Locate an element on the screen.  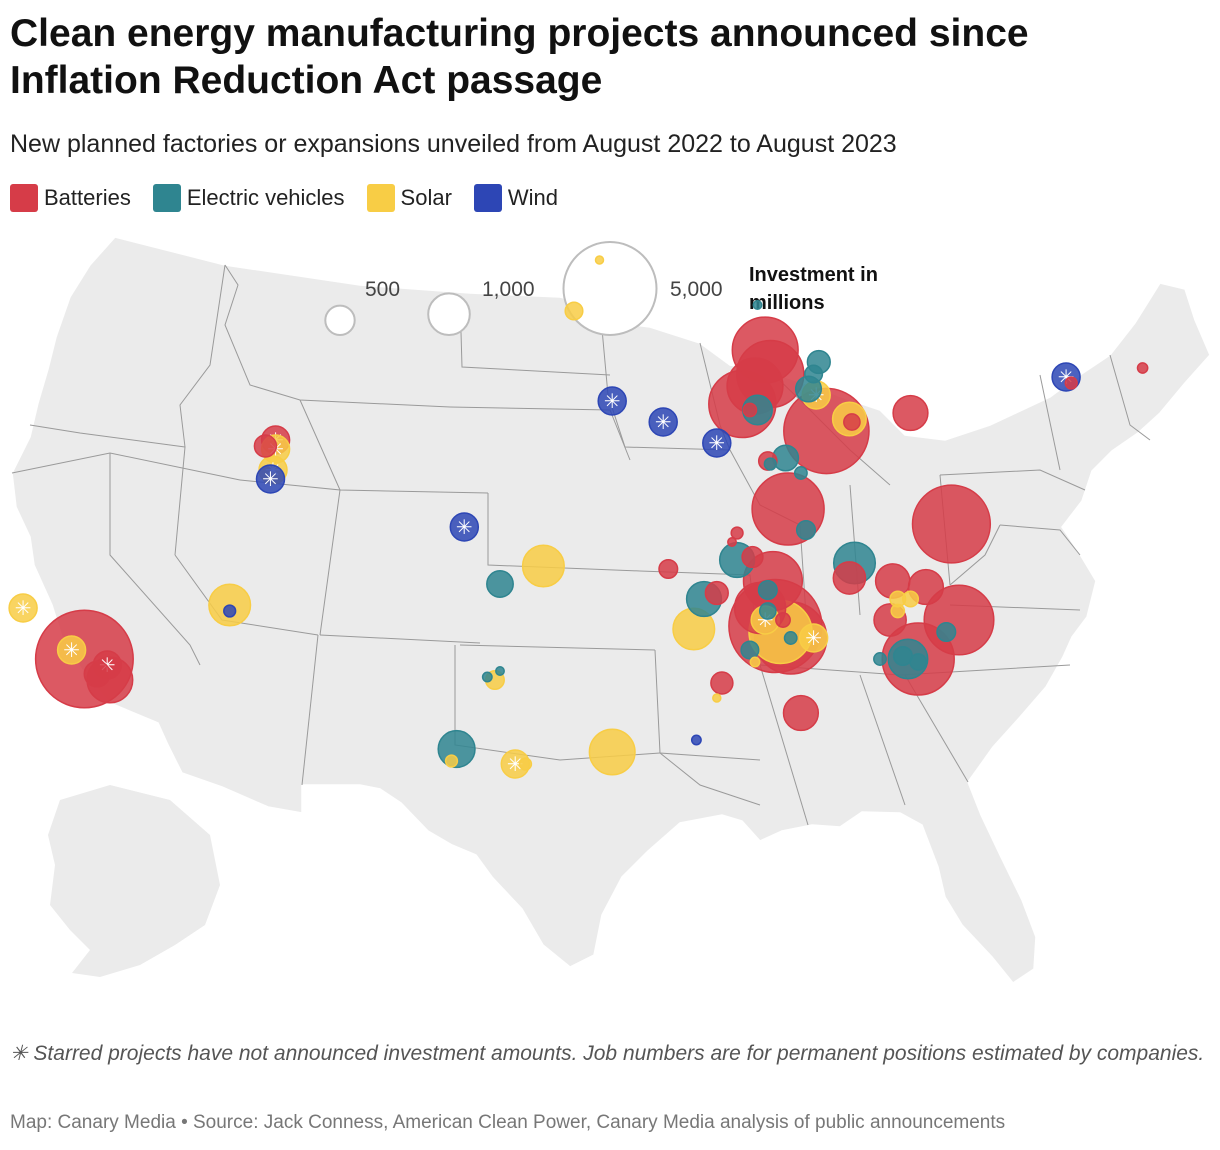
legend-swatch-solar is located at coordinates (380, 198).